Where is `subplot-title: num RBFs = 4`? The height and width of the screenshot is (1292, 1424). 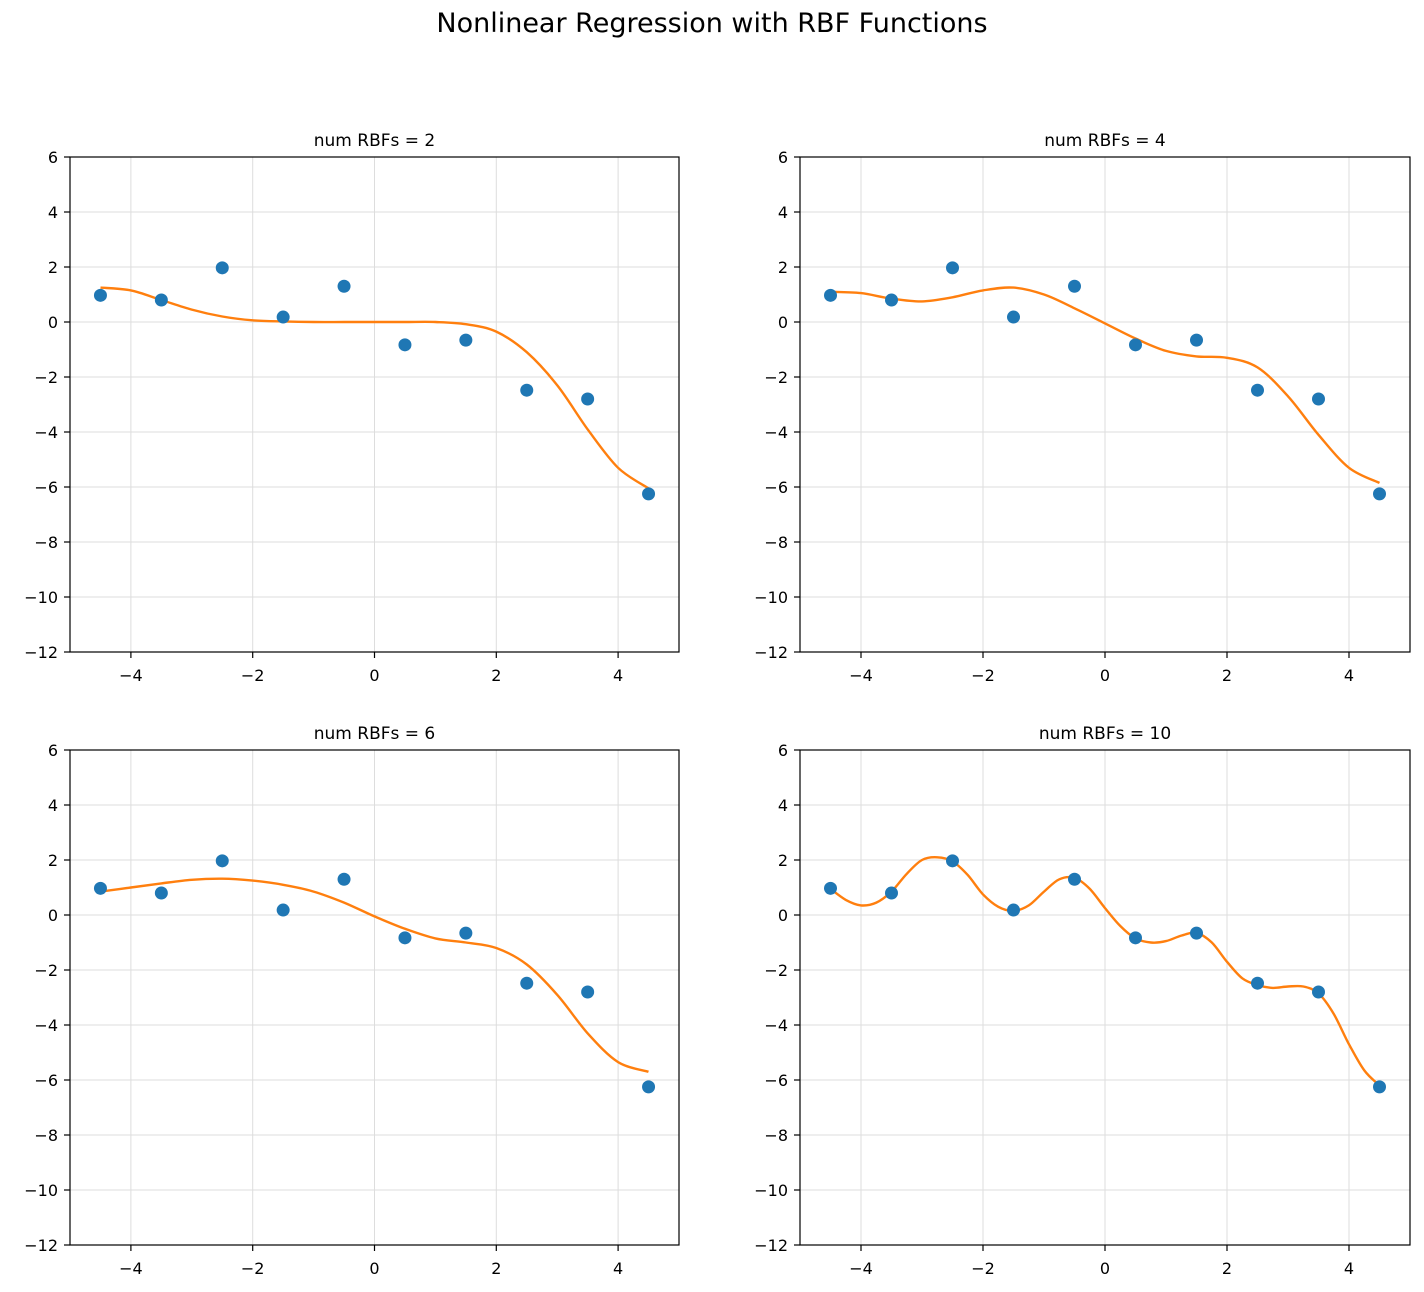 subplot-title: num RBFs = 4 is located at coordinates (1105, 141).